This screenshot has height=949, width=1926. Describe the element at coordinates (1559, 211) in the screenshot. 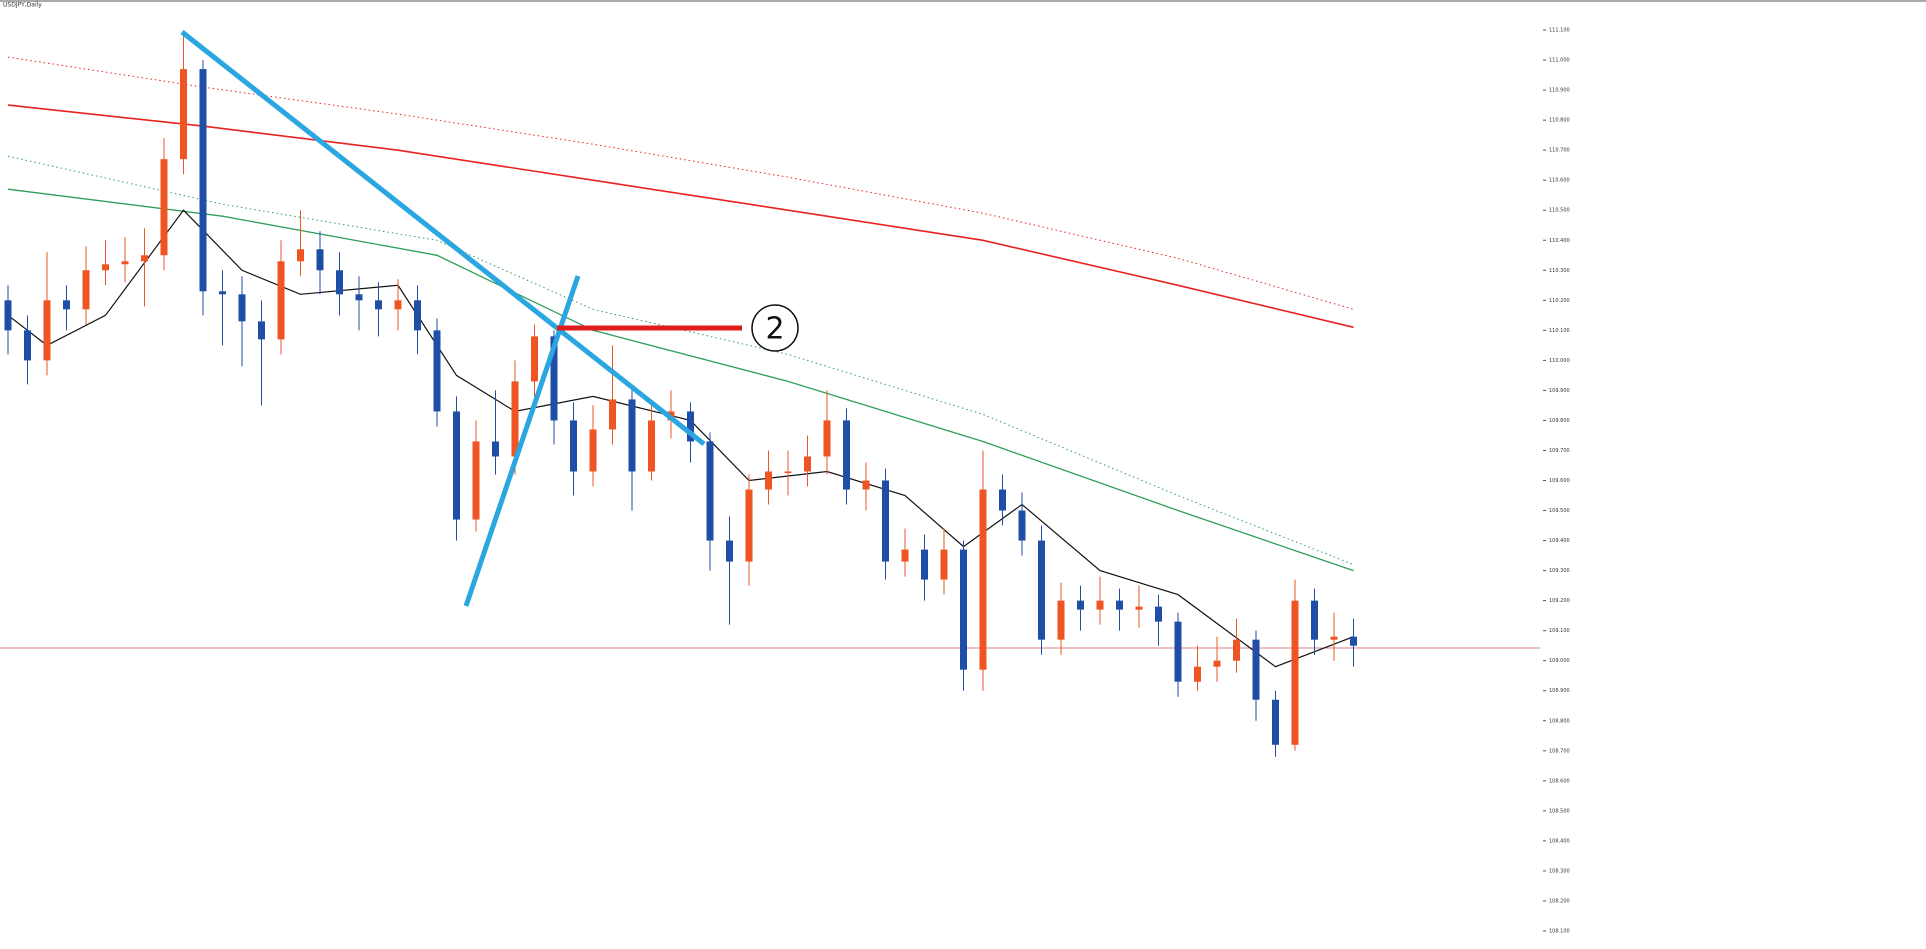

I see `y-tick-label: 110.500` at that location.